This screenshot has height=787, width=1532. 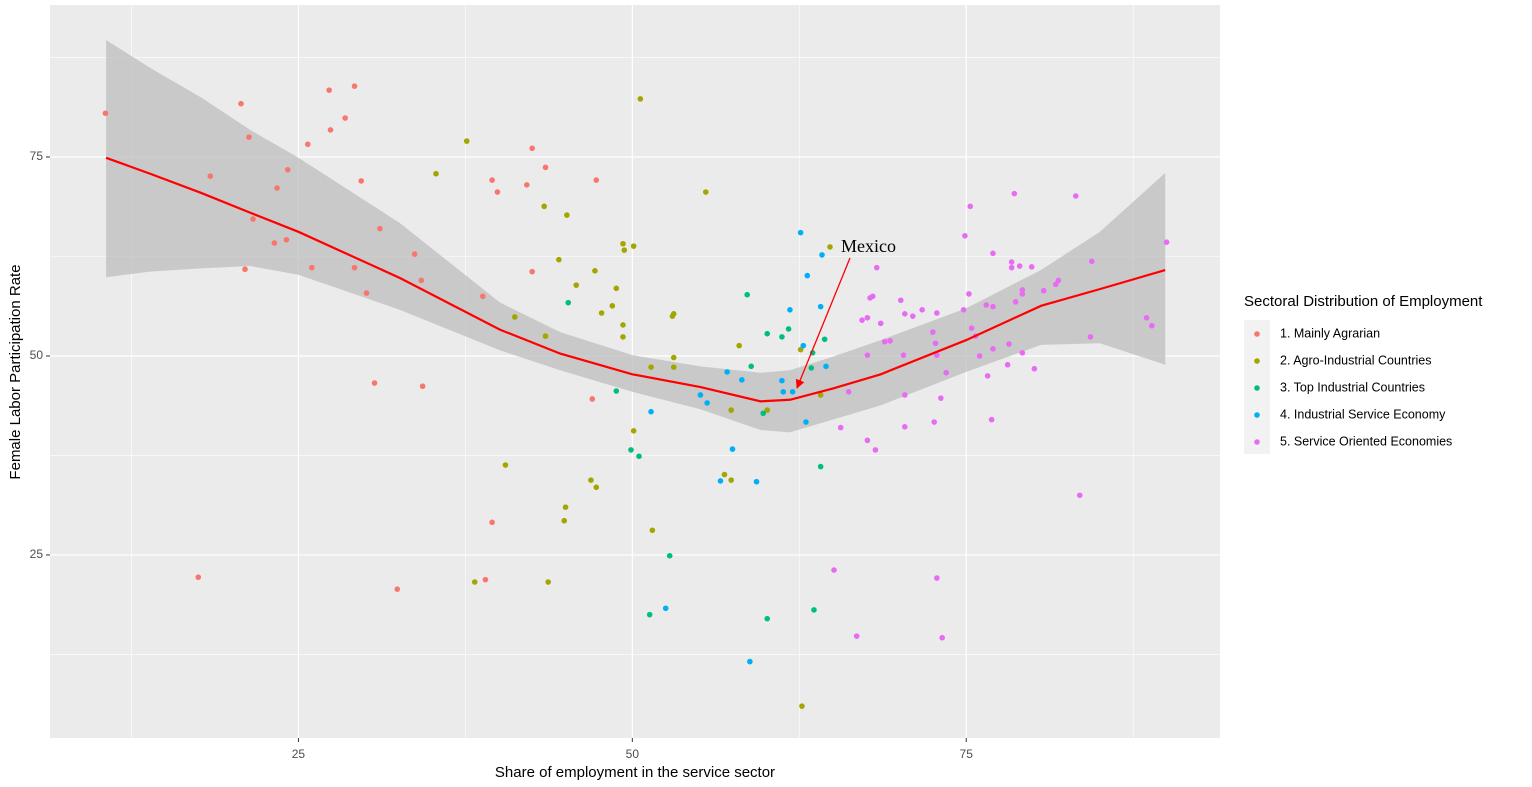 I want to click on legend-title: Sectoral Distribution of Employment, so click(x=1363, y=301).